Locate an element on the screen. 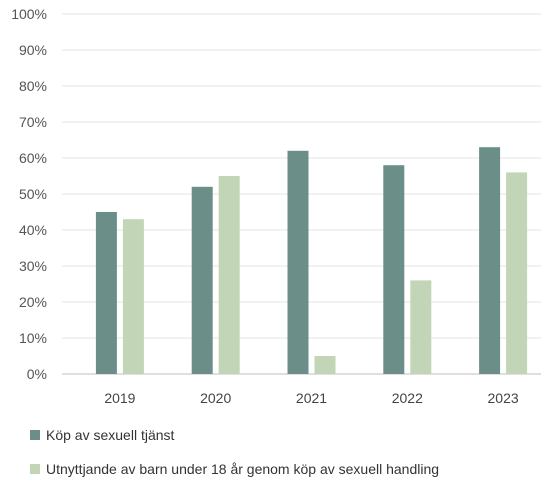 The width and height of the screenshot is (551, 485). x-tick-label-2023: 2023 is located at coordinates (503, 398).